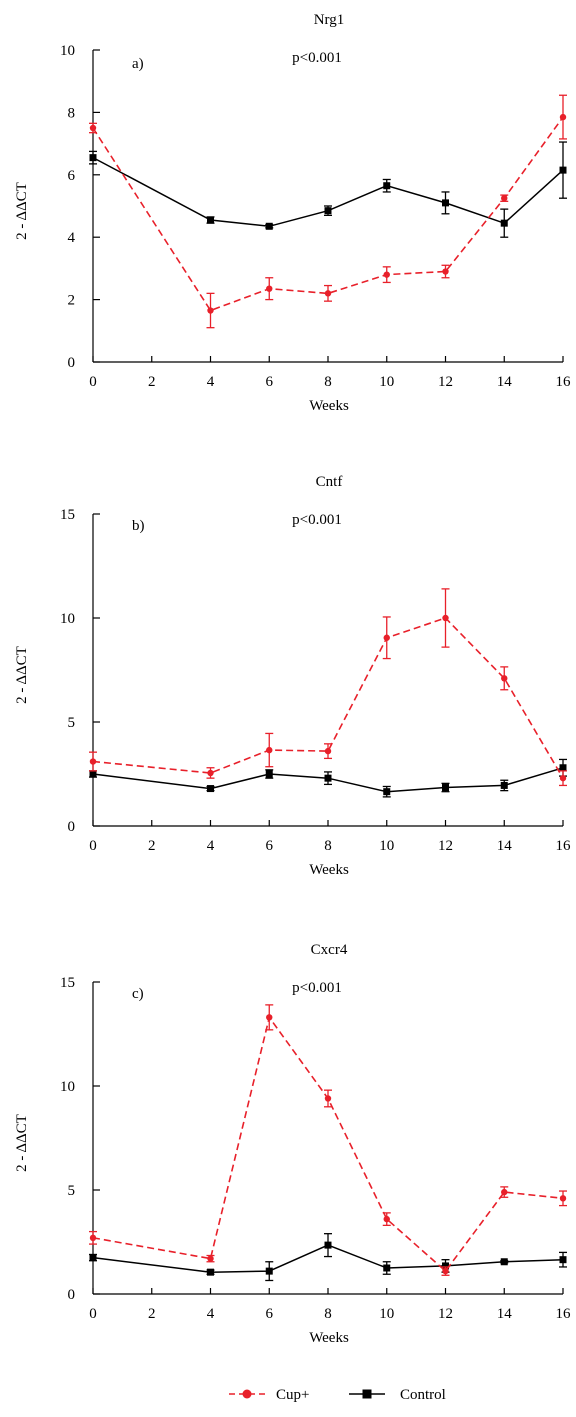  I want to click on y-tick-label: 15, so click(67, 515).